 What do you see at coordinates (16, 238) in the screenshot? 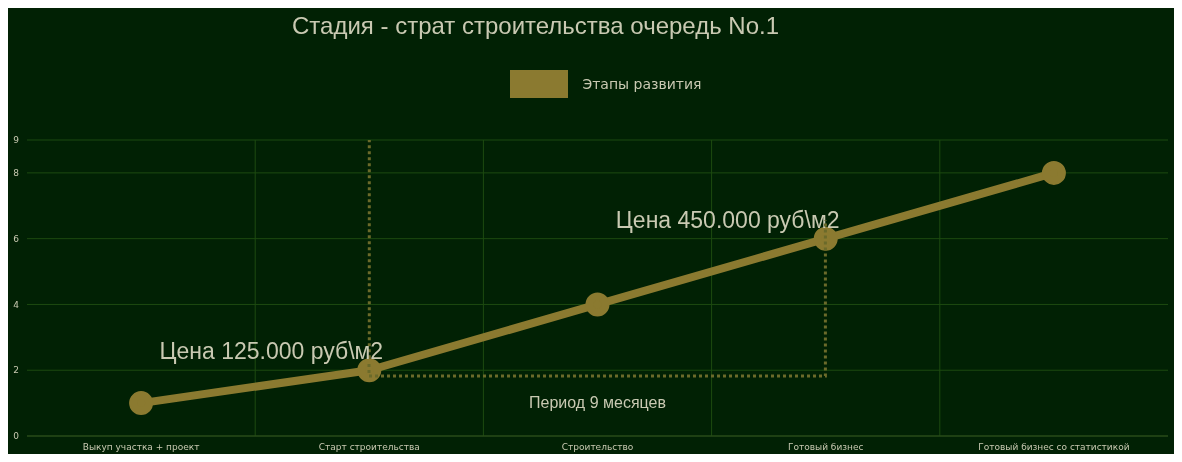
I see `y-tick-label: 6` at bounding box center [16, 238].